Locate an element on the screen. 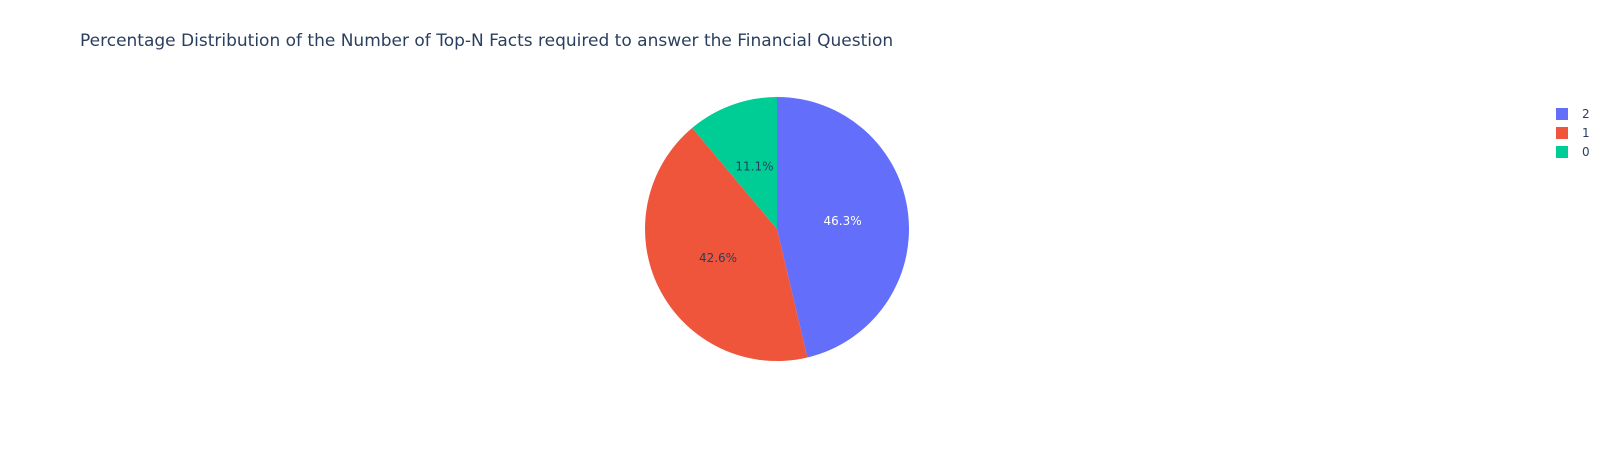 This screenshot has width=1607, height=450. slice-label-0: 11.1% is located at coordinates (754, 166).